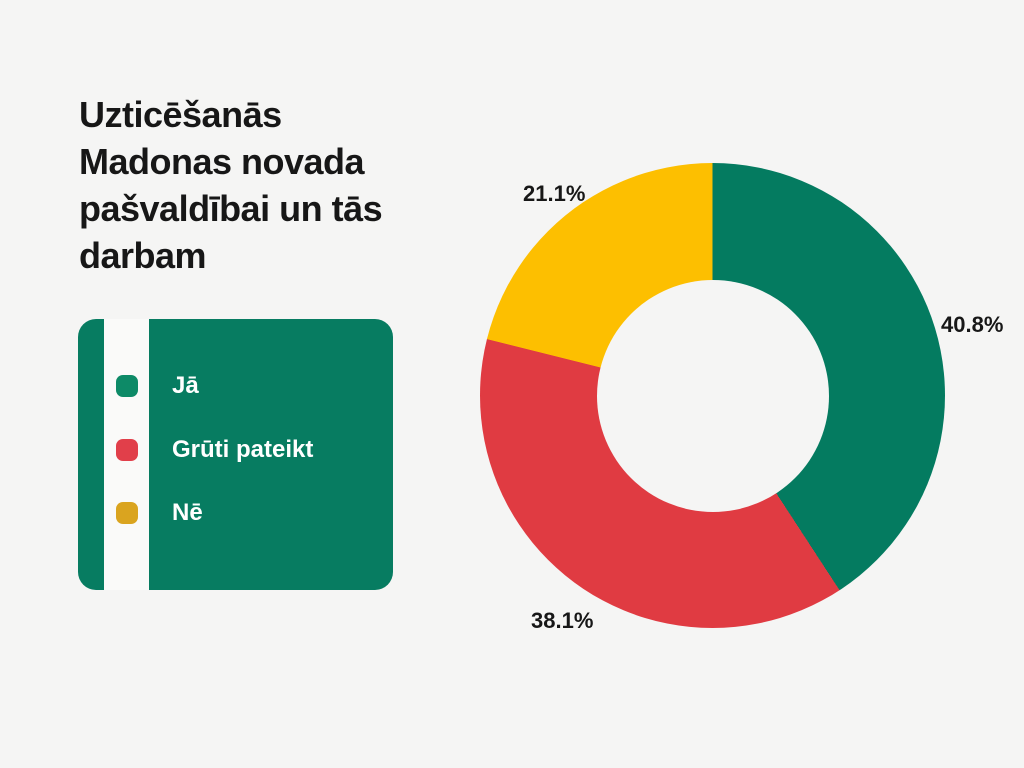 The image size is (1024, 768). I want to click on donut-hole, so click(712, 395).